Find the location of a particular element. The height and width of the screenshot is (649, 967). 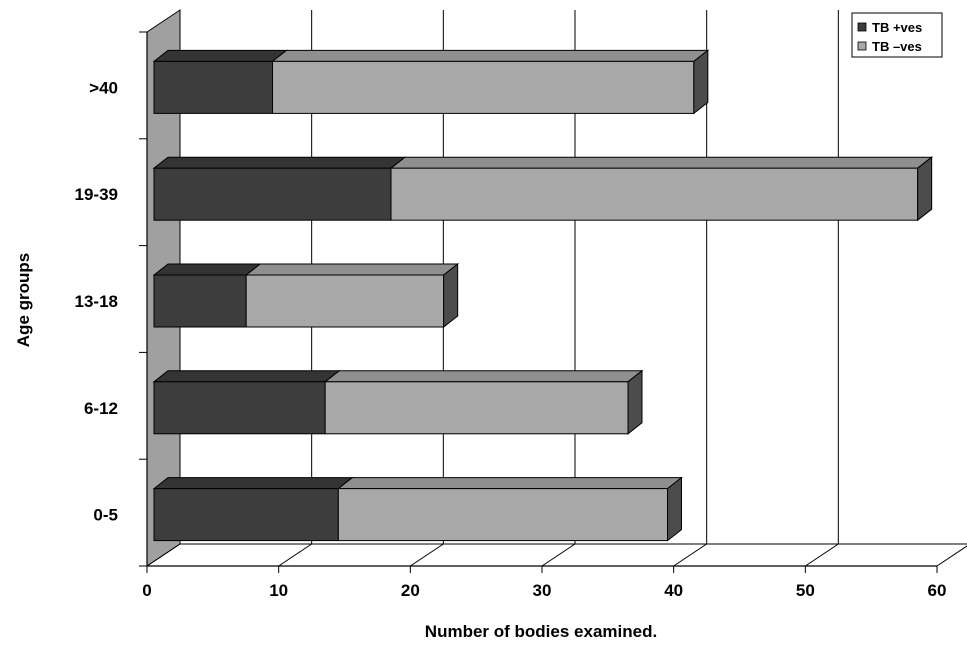

x-tick-label: 20 is located at coordinates (410, 590).